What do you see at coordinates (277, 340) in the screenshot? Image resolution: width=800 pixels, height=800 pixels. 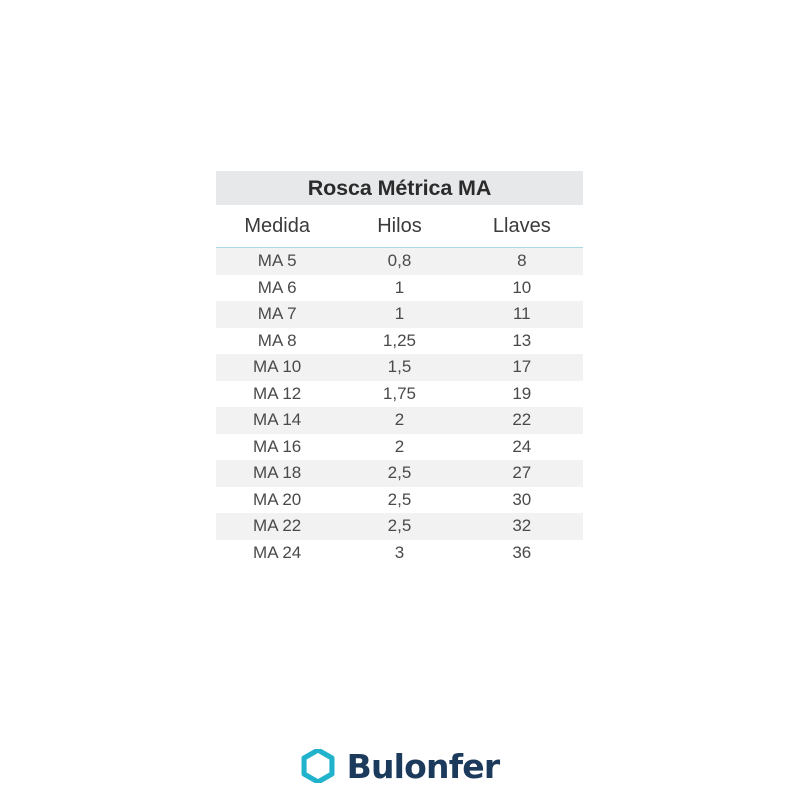 I see `cell-medida: MA 8` at bounding box center [277, 340].